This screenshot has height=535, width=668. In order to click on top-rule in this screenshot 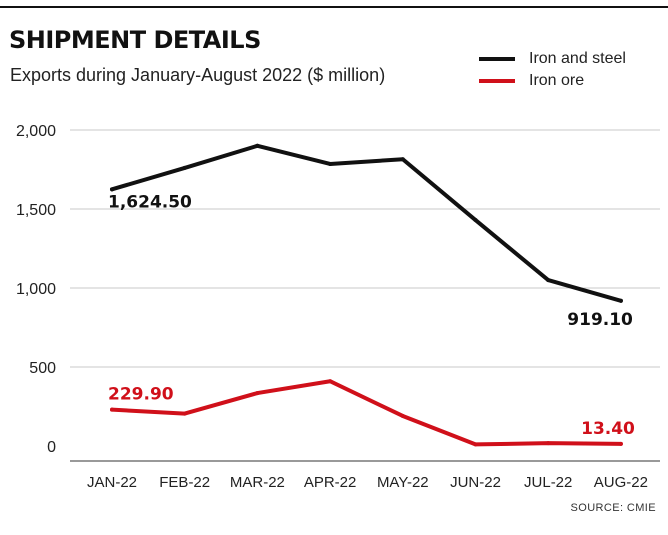, I will do `click(334, 7)`.